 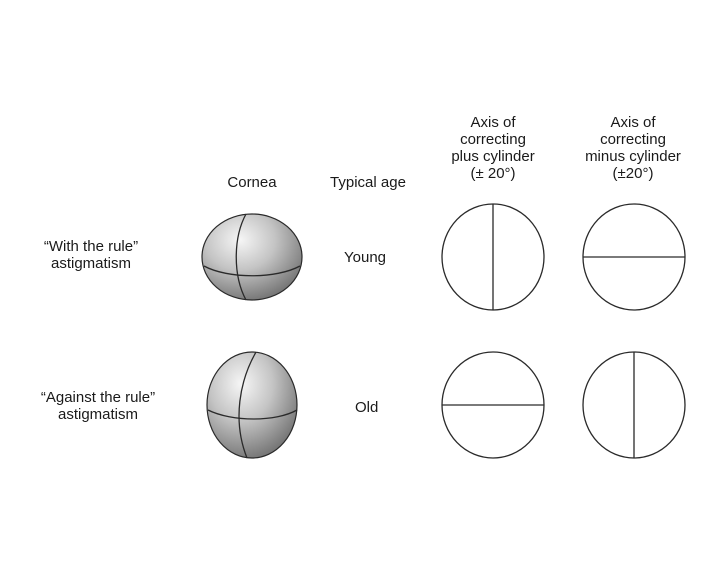 I want to click on cornea-against-the-rule-icon, so click(x=252, y=405).